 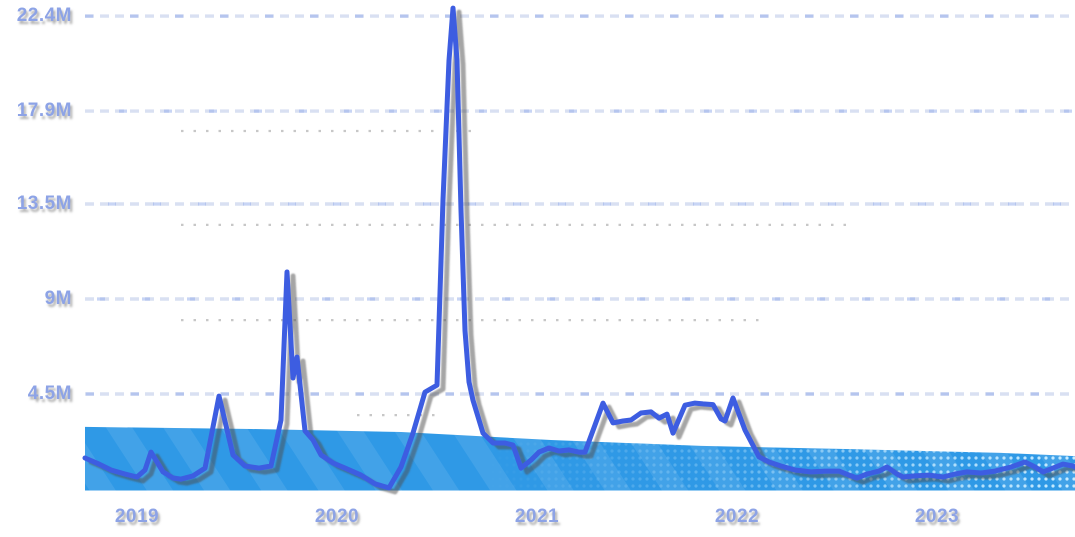 I want to click on band-halftone-overlay, so click(x=580, y=458).